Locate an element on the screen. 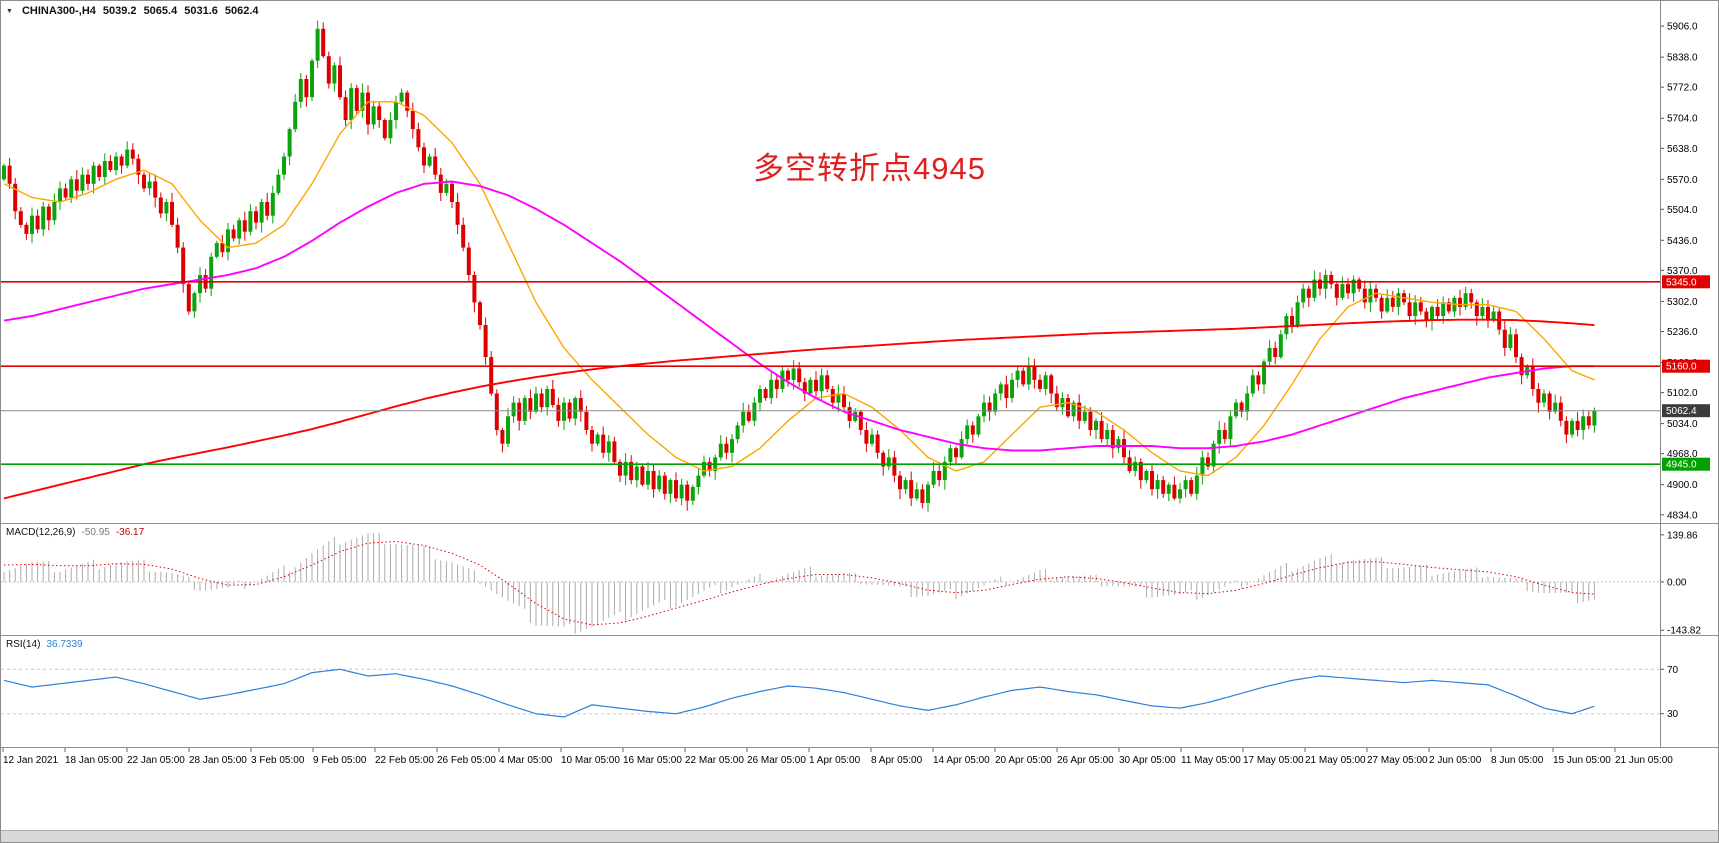 Image resolution: width=1719 pixels, height=843 pixels. time-tick-label: 22 Feb 05:00 is located at coordinates (404, 760).